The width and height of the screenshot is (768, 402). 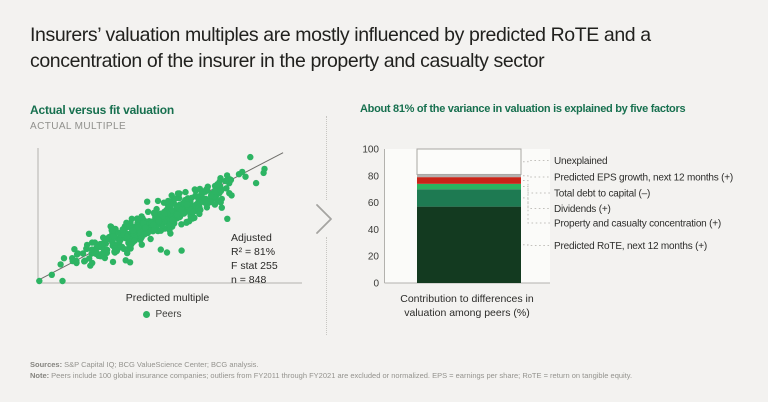 What do you see at coordinates (602, 194) in the screenshot?
I see `bar-segment-label: Total debt to capital (–)` at bounding box center [602, 194].